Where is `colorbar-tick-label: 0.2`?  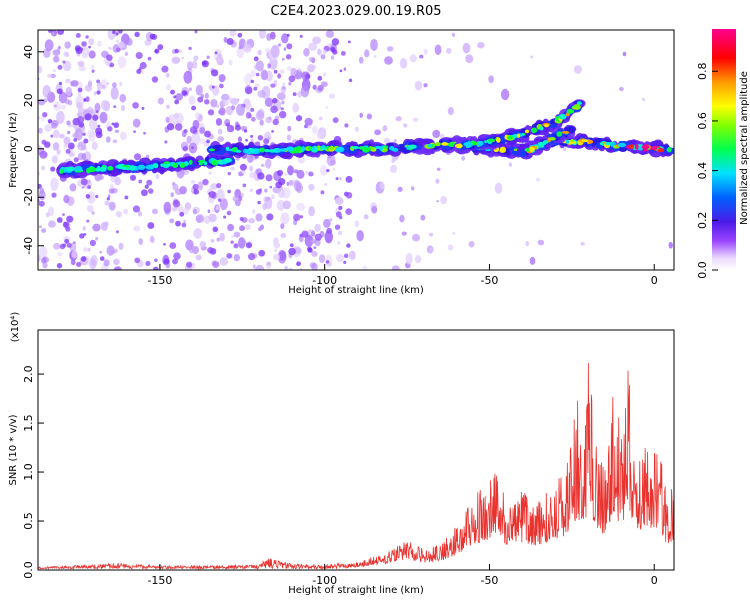
colorbar-tick-label: 0.2 is located at coordinates (702, 221).